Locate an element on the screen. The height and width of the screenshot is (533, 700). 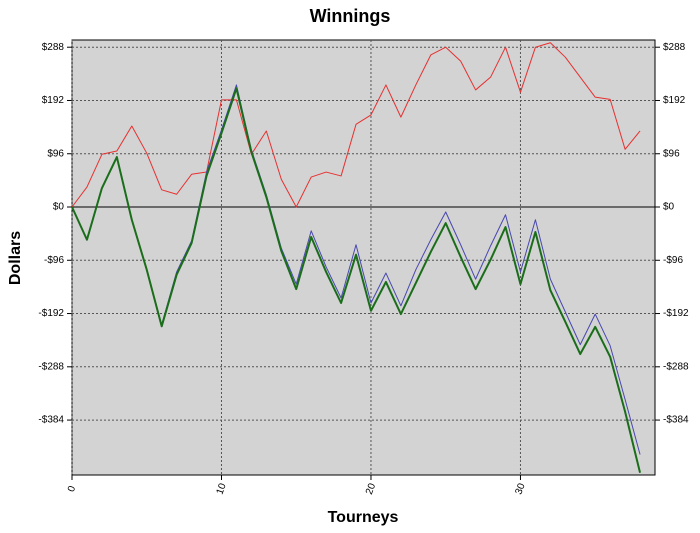
y-tick-label: $192 is located at coordinates (53, 100).